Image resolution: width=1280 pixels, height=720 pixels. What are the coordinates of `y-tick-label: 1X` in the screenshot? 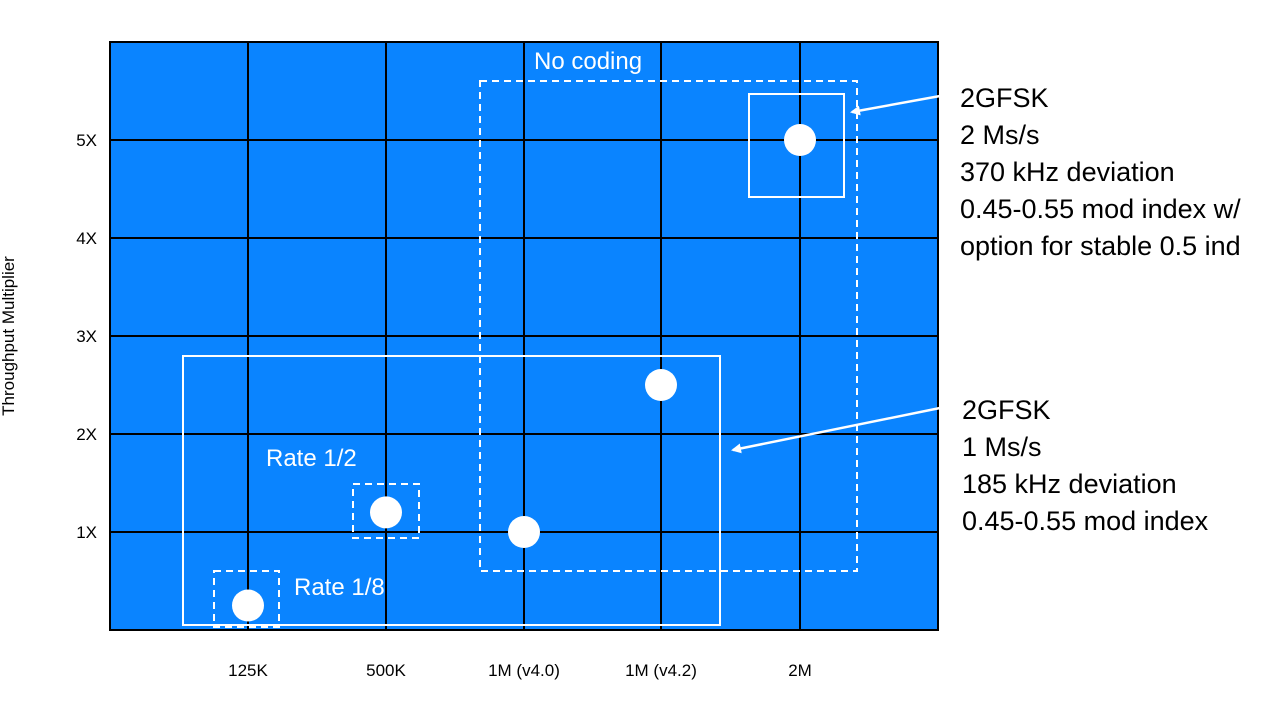 It's located at (86, 532).